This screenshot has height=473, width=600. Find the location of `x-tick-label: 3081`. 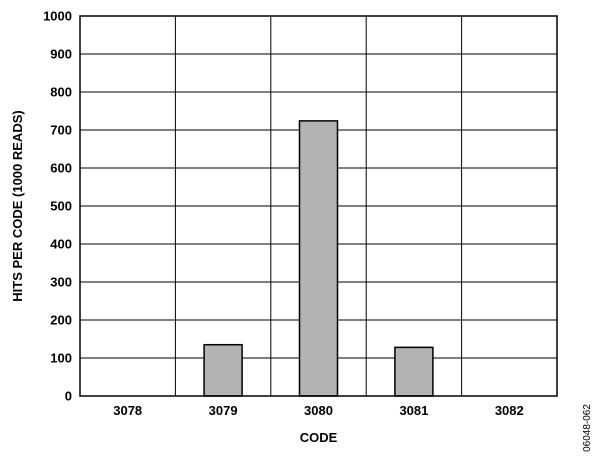

x-tick-label: 3081 is located at coordinates (413, 410).